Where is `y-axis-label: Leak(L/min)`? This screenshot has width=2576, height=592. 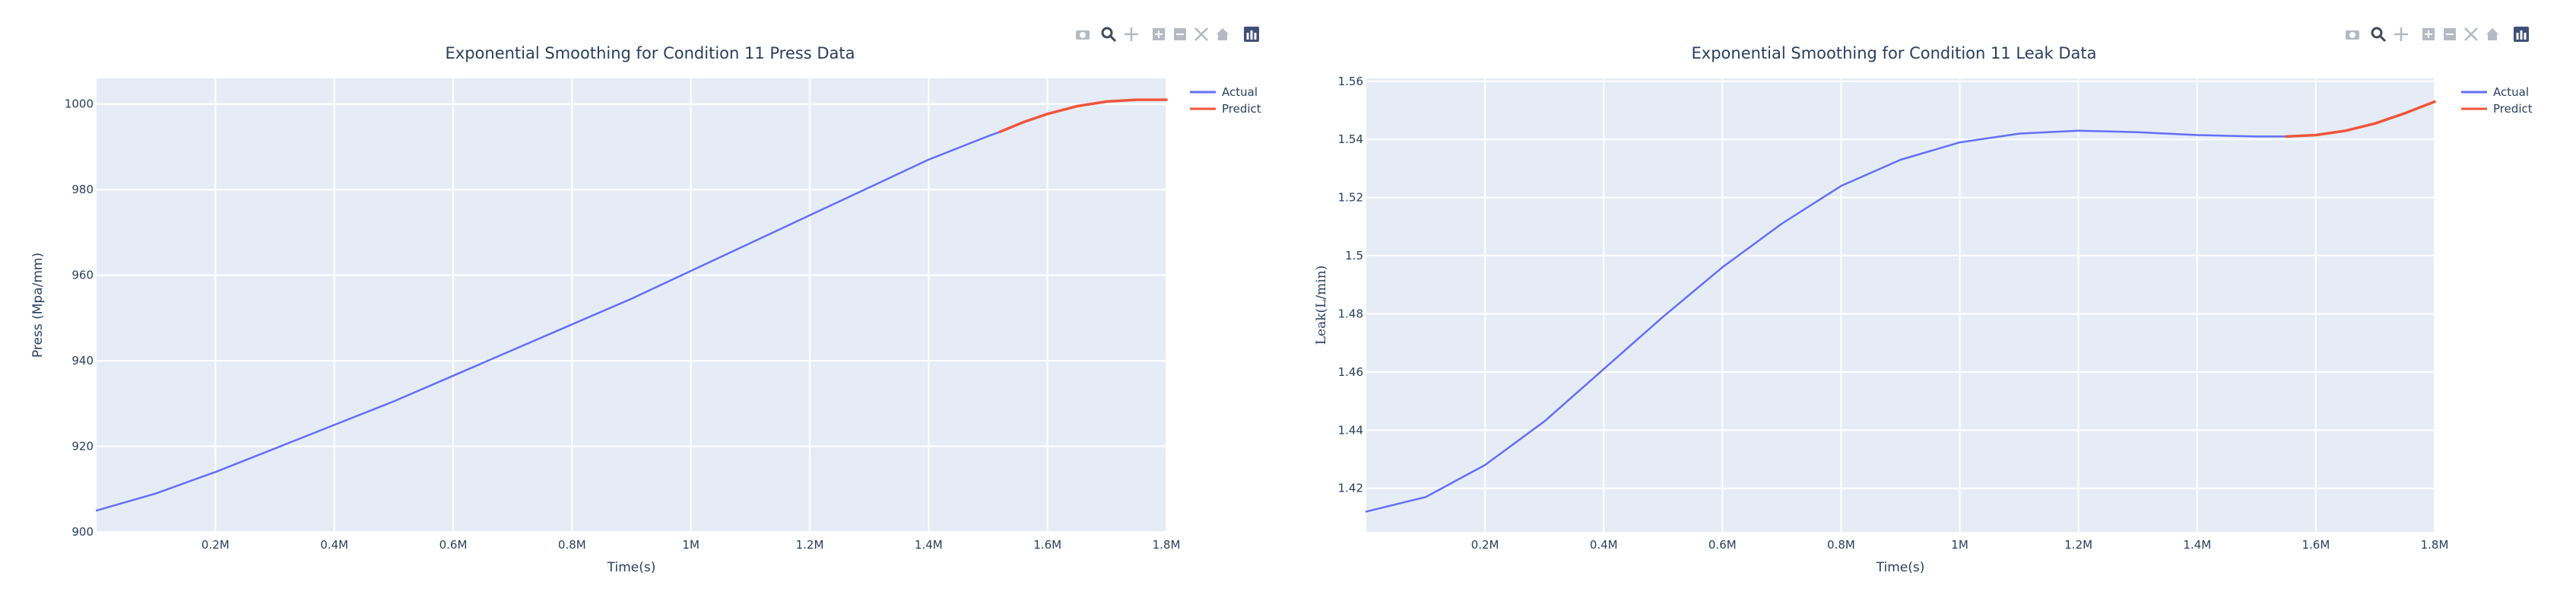
y-axis-label: Leak(L/min) is located at coordinates (1321, 305).